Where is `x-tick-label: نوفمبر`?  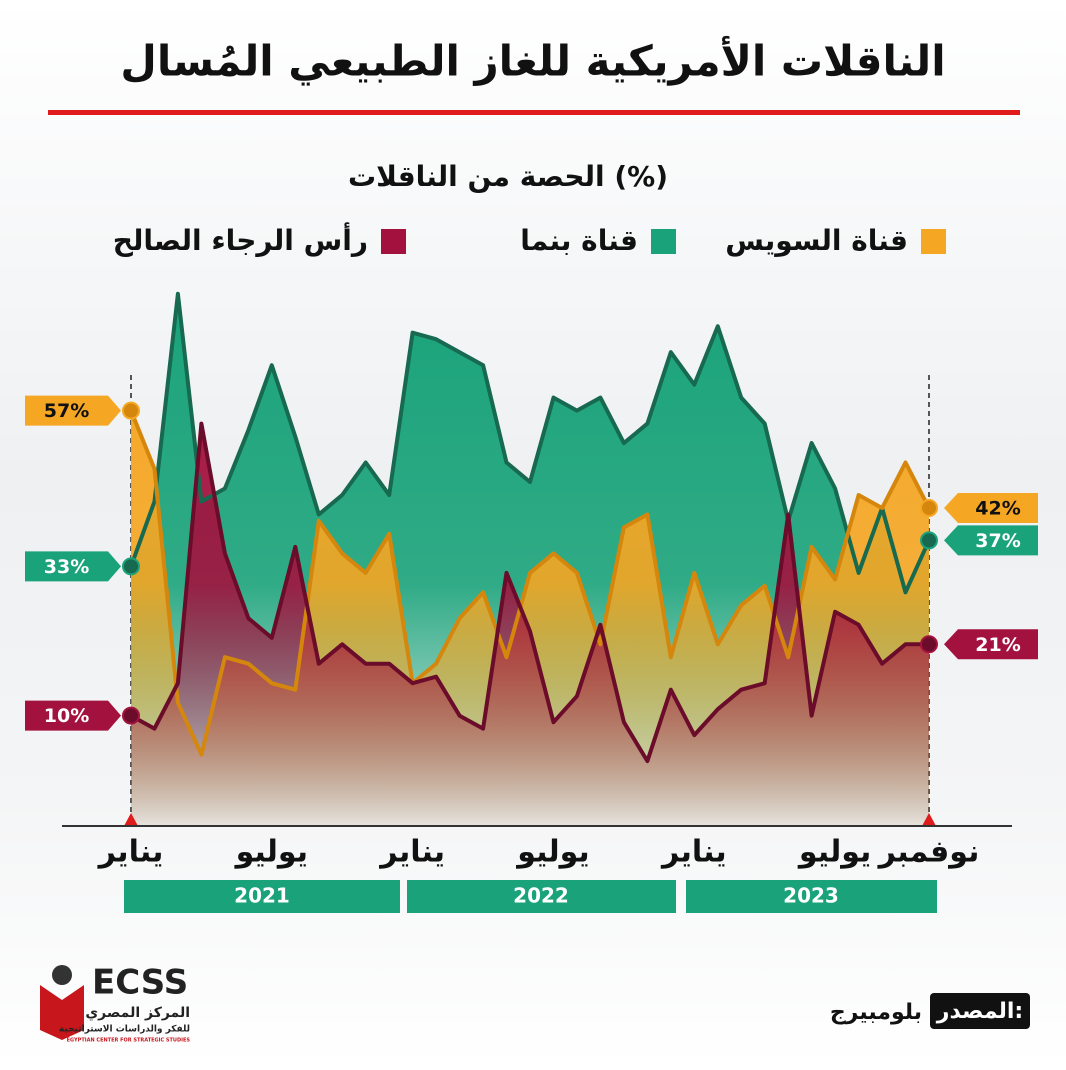
x-tick-label: نوفمبر is located at coordinates (928, 852).